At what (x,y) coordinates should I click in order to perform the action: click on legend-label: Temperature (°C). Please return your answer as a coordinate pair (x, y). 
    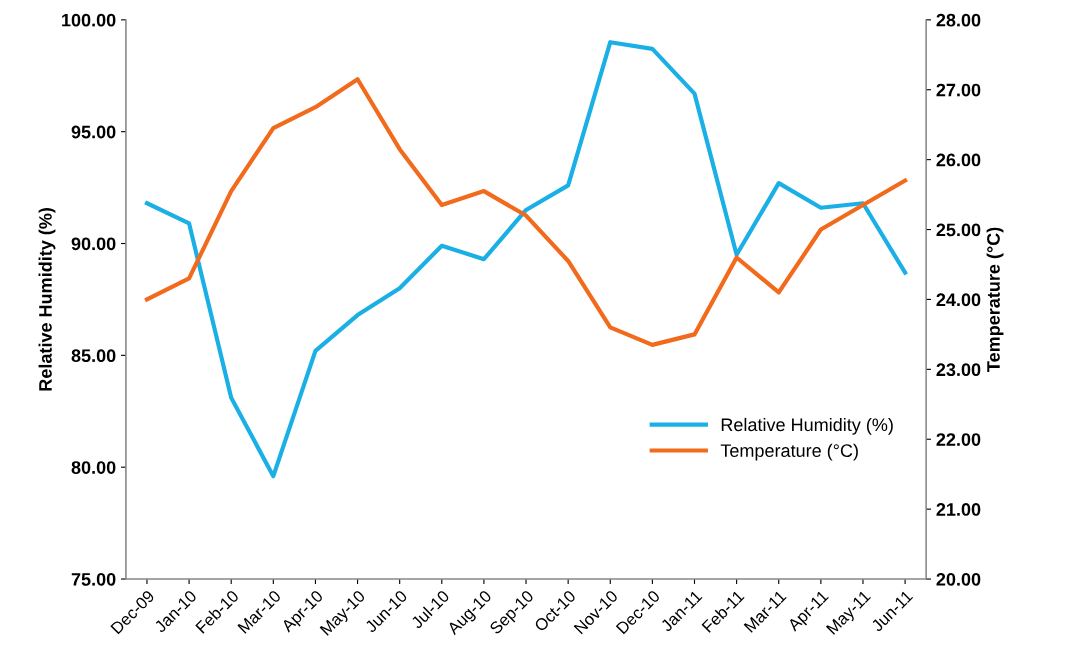
    Looking at the image, I should click on (789, 452).